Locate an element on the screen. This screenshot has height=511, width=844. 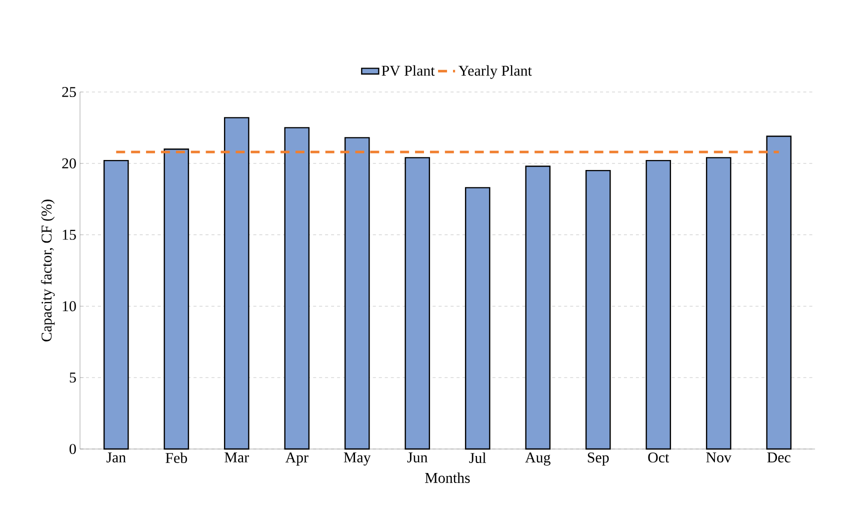
x-tick-label: Jul is located at coordinates (477, 458).